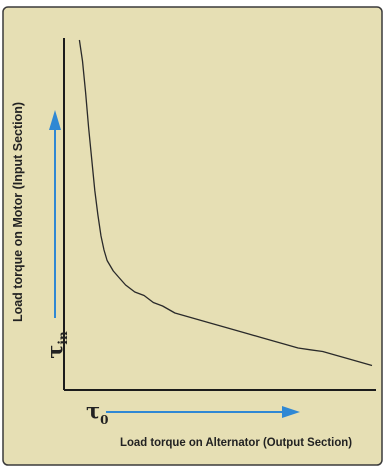 The image size is (385, 470). I want to click on y-axis-symbol-main: τ, so click(54, 352).